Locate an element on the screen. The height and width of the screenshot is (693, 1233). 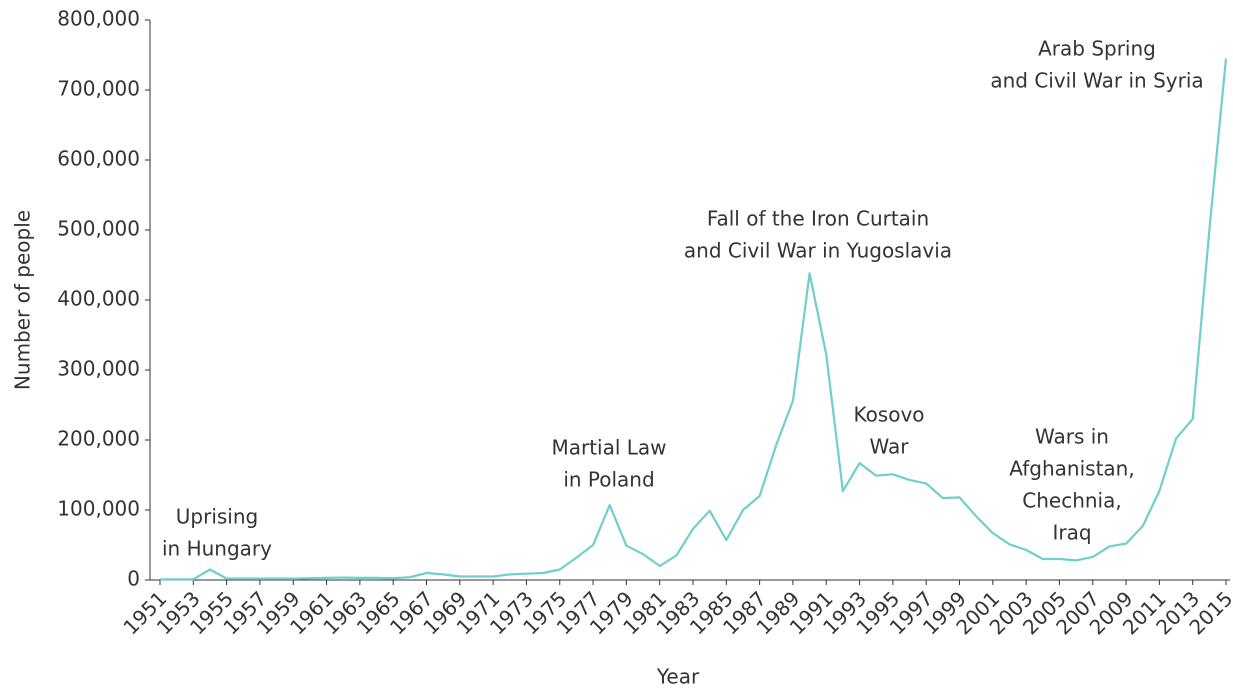
annotation: Arab Spring is located at coordinates (1097, 49).